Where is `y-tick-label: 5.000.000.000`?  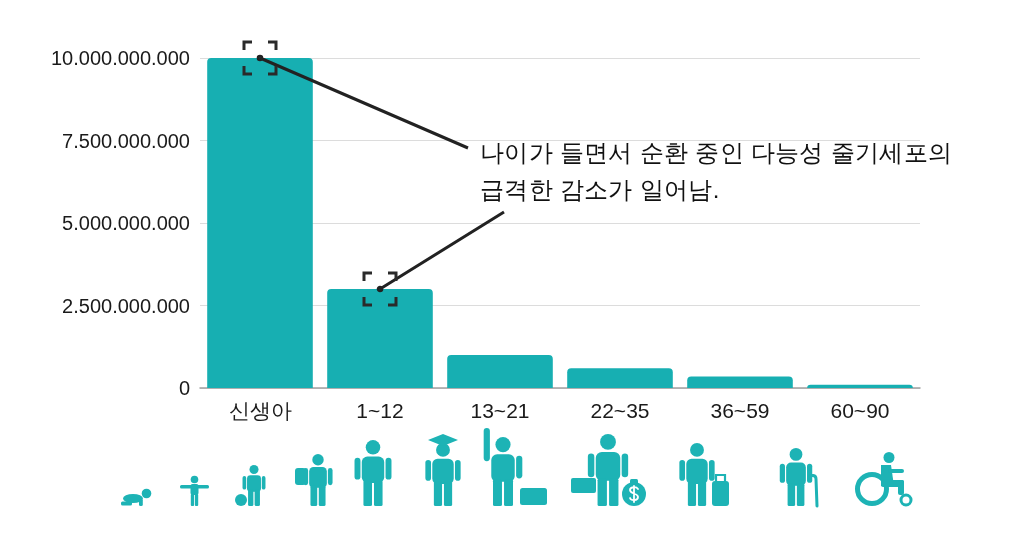
y-tick-label: 5.000.000.000 is located at coordinates (126, 223).